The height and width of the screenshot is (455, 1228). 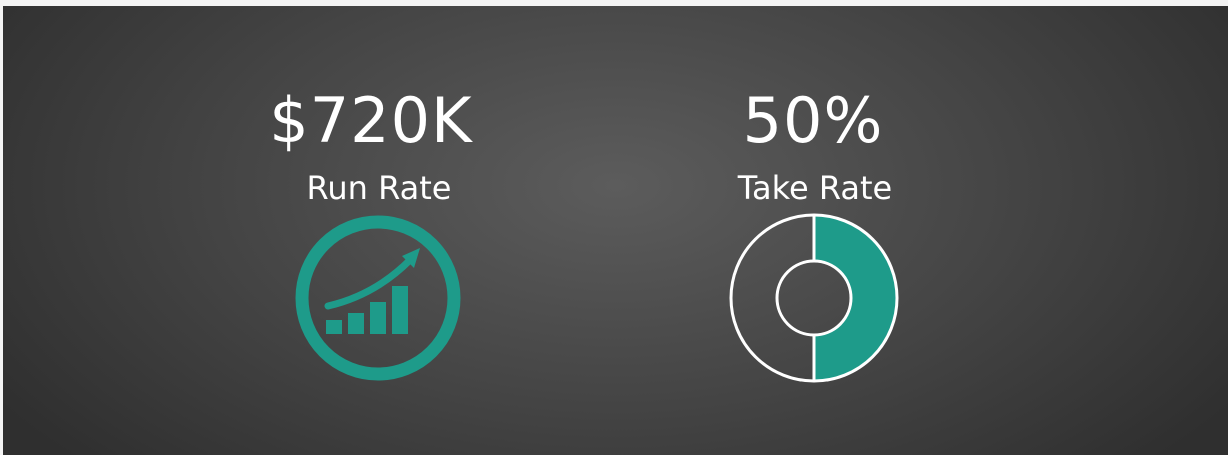 I want to click on metric-label: Run Rate, so click(x=379, y=188).